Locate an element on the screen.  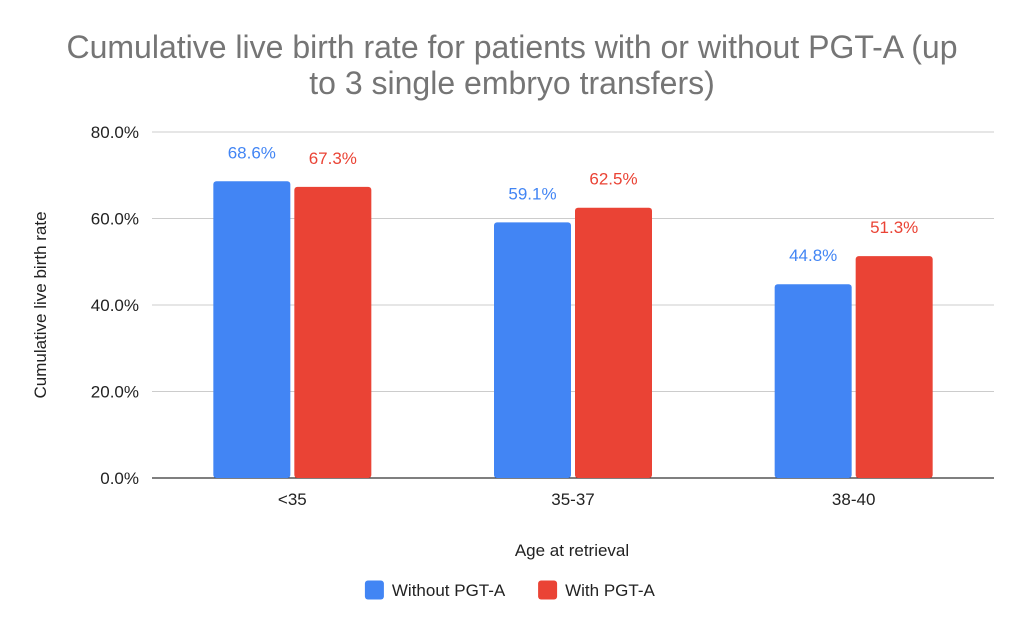
x-tick-label: <35 is located at coordinates (292, 499).